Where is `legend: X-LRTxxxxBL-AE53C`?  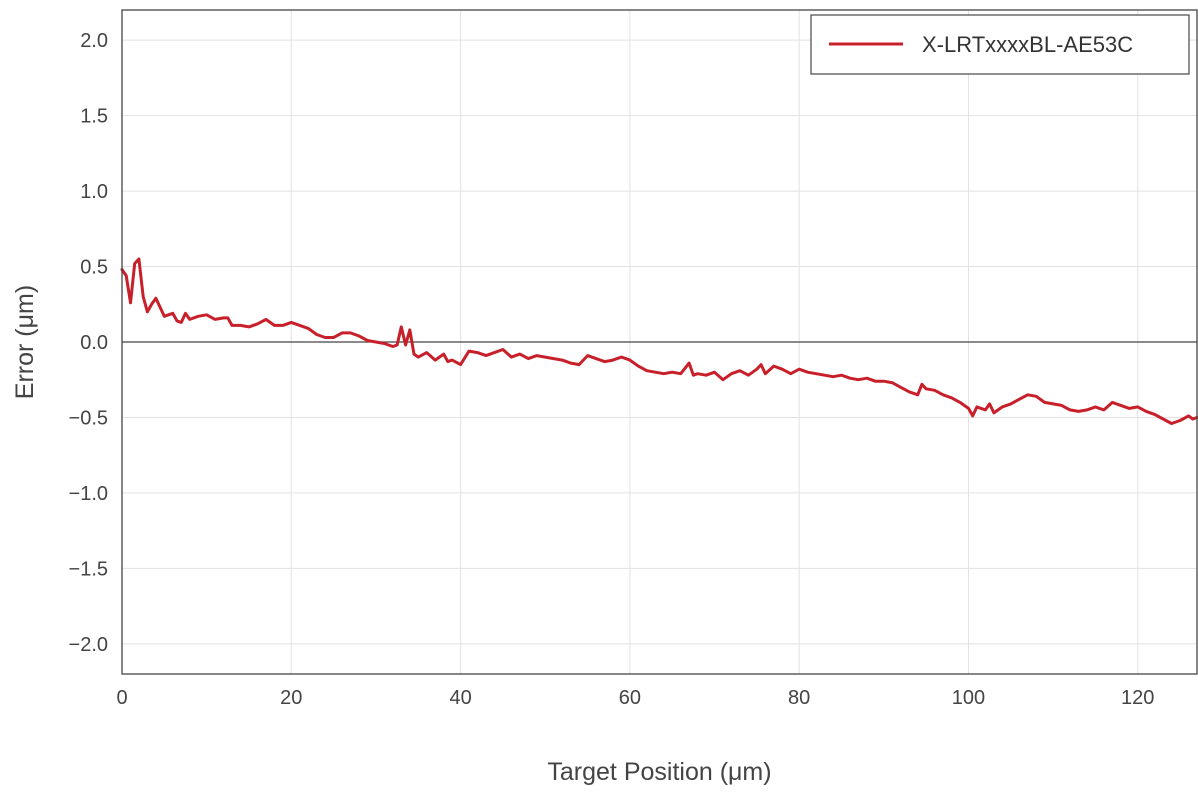 legend: X-LRTxxxxBL-AE53C is located at coordinates (1000, 44).